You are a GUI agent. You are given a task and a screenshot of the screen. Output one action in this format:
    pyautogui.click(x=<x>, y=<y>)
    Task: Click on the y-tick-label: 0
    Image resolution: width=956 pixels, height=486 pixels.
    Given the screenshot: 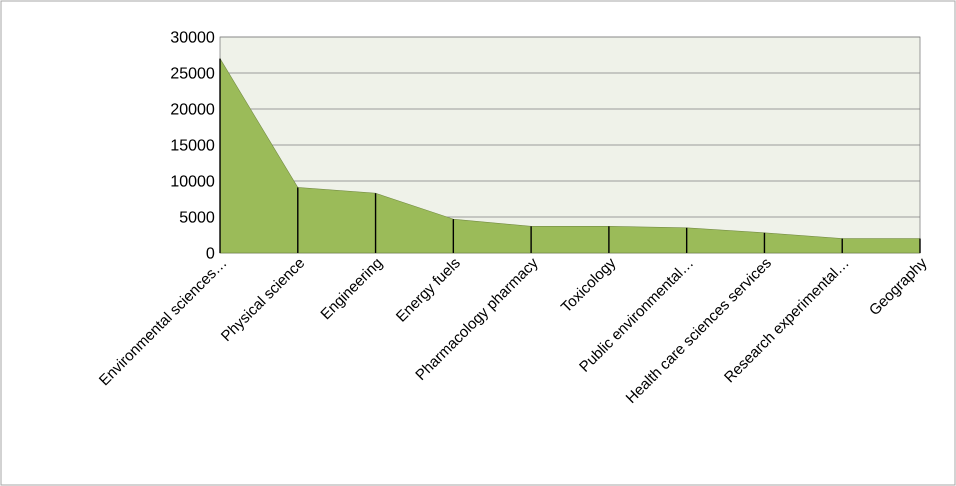 What is the action you would take?
    pyautogui.click(x=210, y=253)
    